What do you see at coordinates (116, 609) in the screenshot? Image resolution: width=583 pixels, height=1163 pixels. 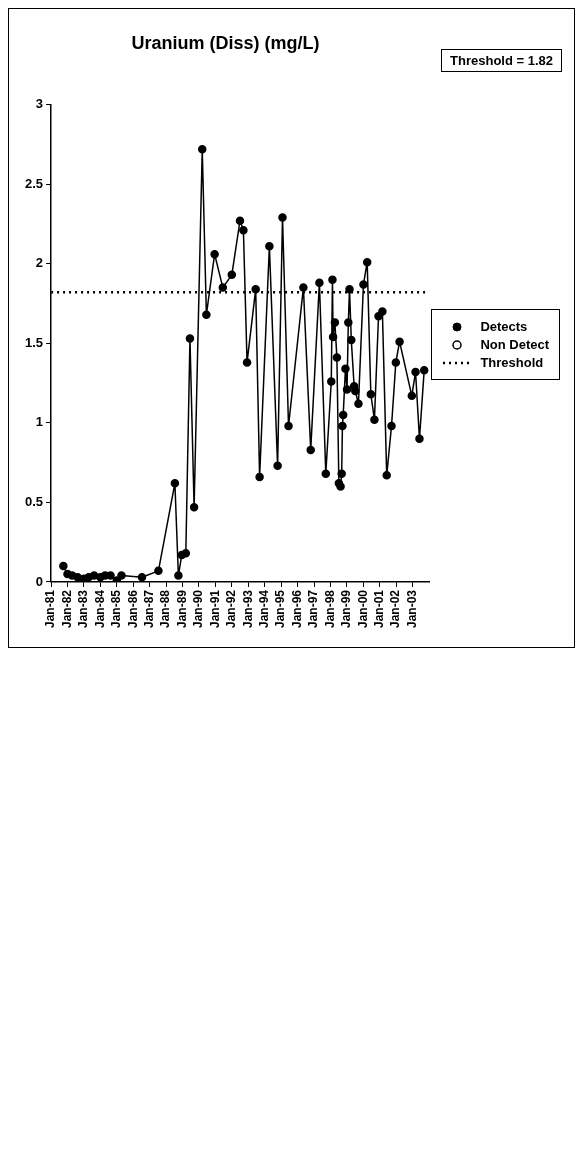 I see `x-tick-label: Jan-85` at bounding box center [116, 609].